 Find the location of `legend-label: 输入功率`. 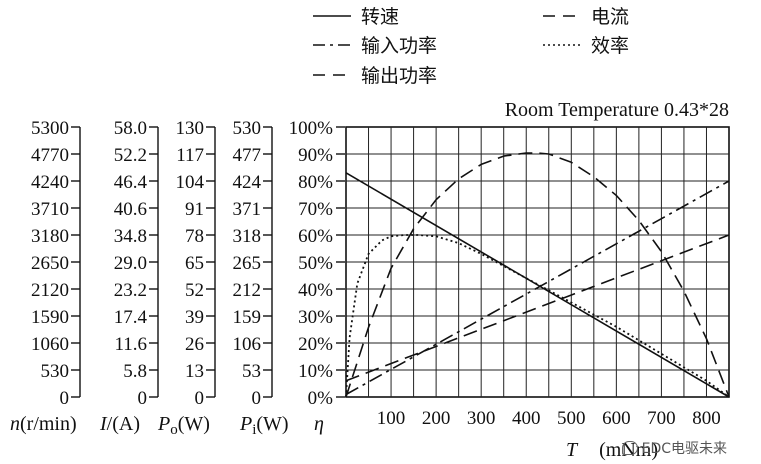

legend-label: 输入功率 is located at coordinates (399, 46).